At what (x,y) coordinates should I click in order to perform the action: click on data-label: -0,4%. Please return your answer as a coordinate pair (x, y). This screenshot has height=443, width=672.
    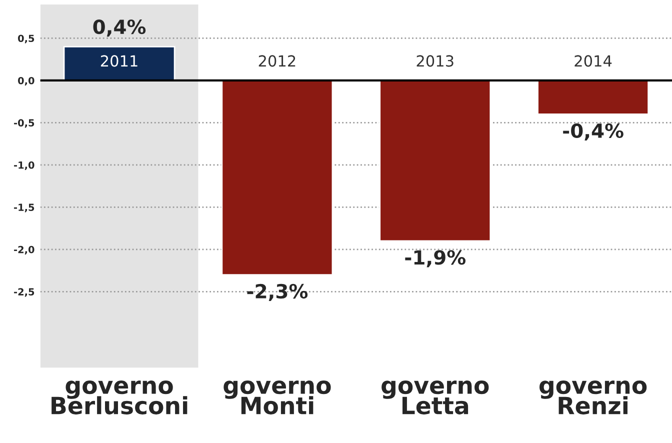
    Looking at the image, I should click on (593, 132).